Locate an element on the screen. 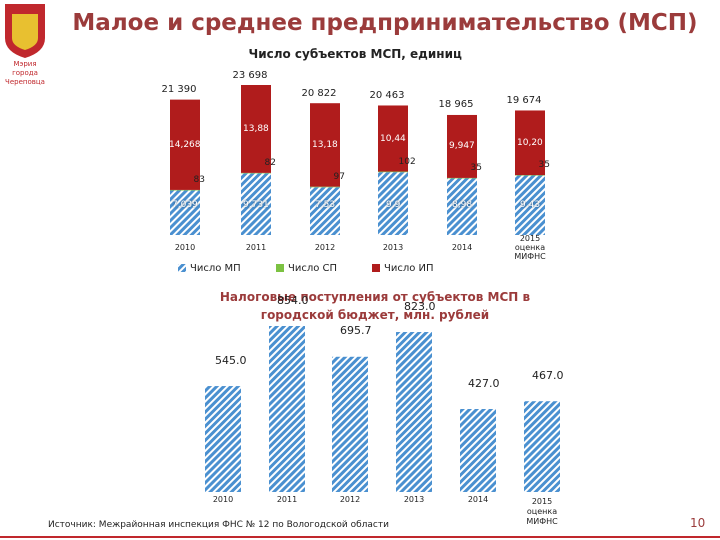  value-label: 13,88 is located at coordinates (256, 128).